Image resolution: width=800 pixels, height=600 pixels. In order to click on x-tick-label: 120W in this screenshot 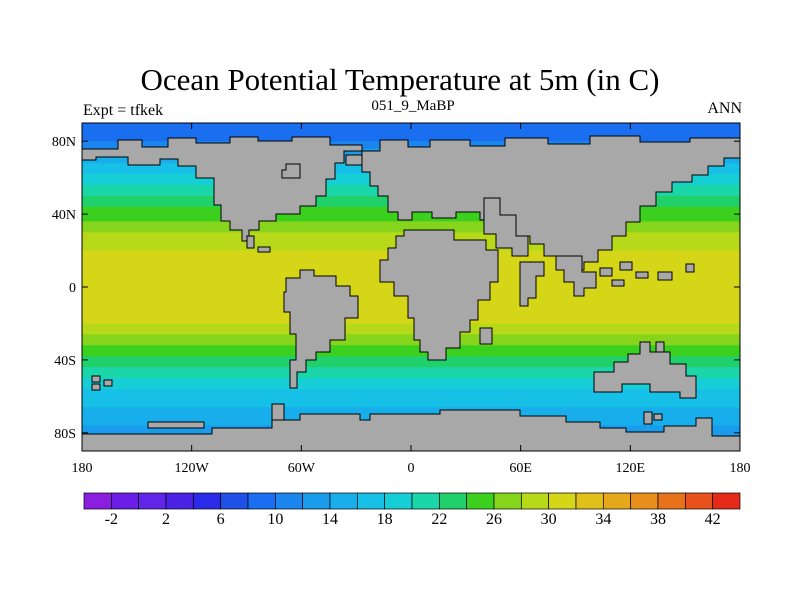, I will do `click(192, 468)`.